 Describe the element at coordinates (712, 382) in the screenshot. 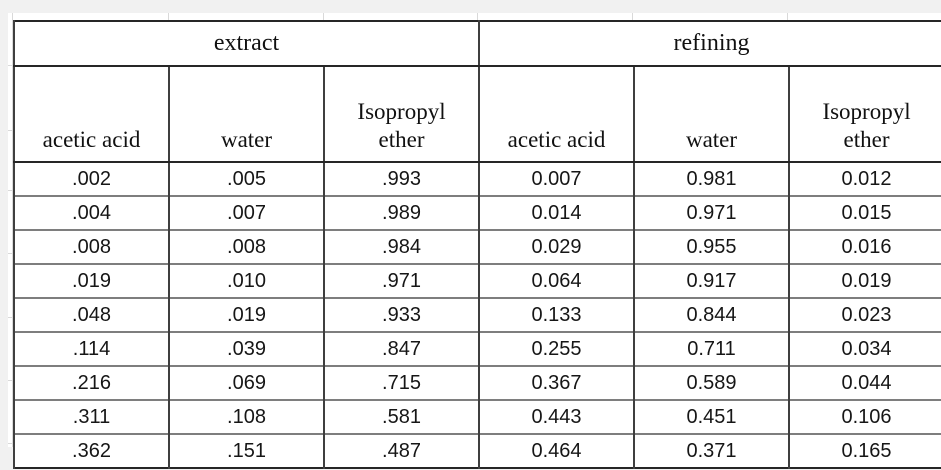

I see `table-cell: 0.589` at that location.